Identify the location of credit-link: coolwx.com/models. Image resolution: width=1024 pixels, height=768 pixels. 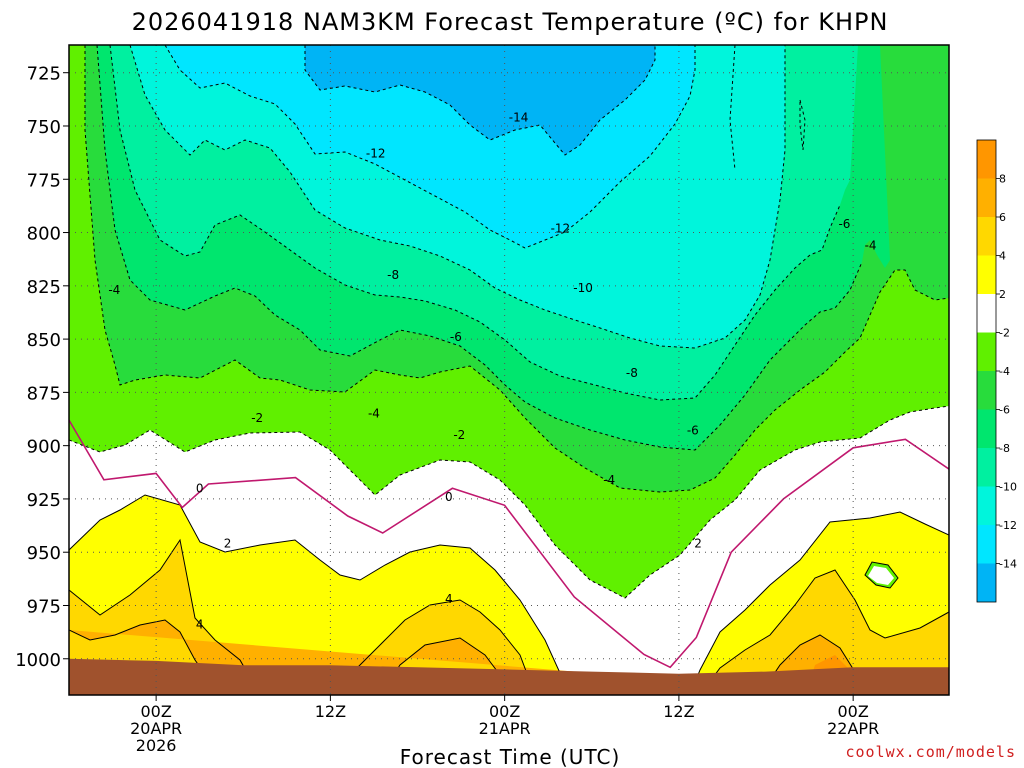
(930, 752).